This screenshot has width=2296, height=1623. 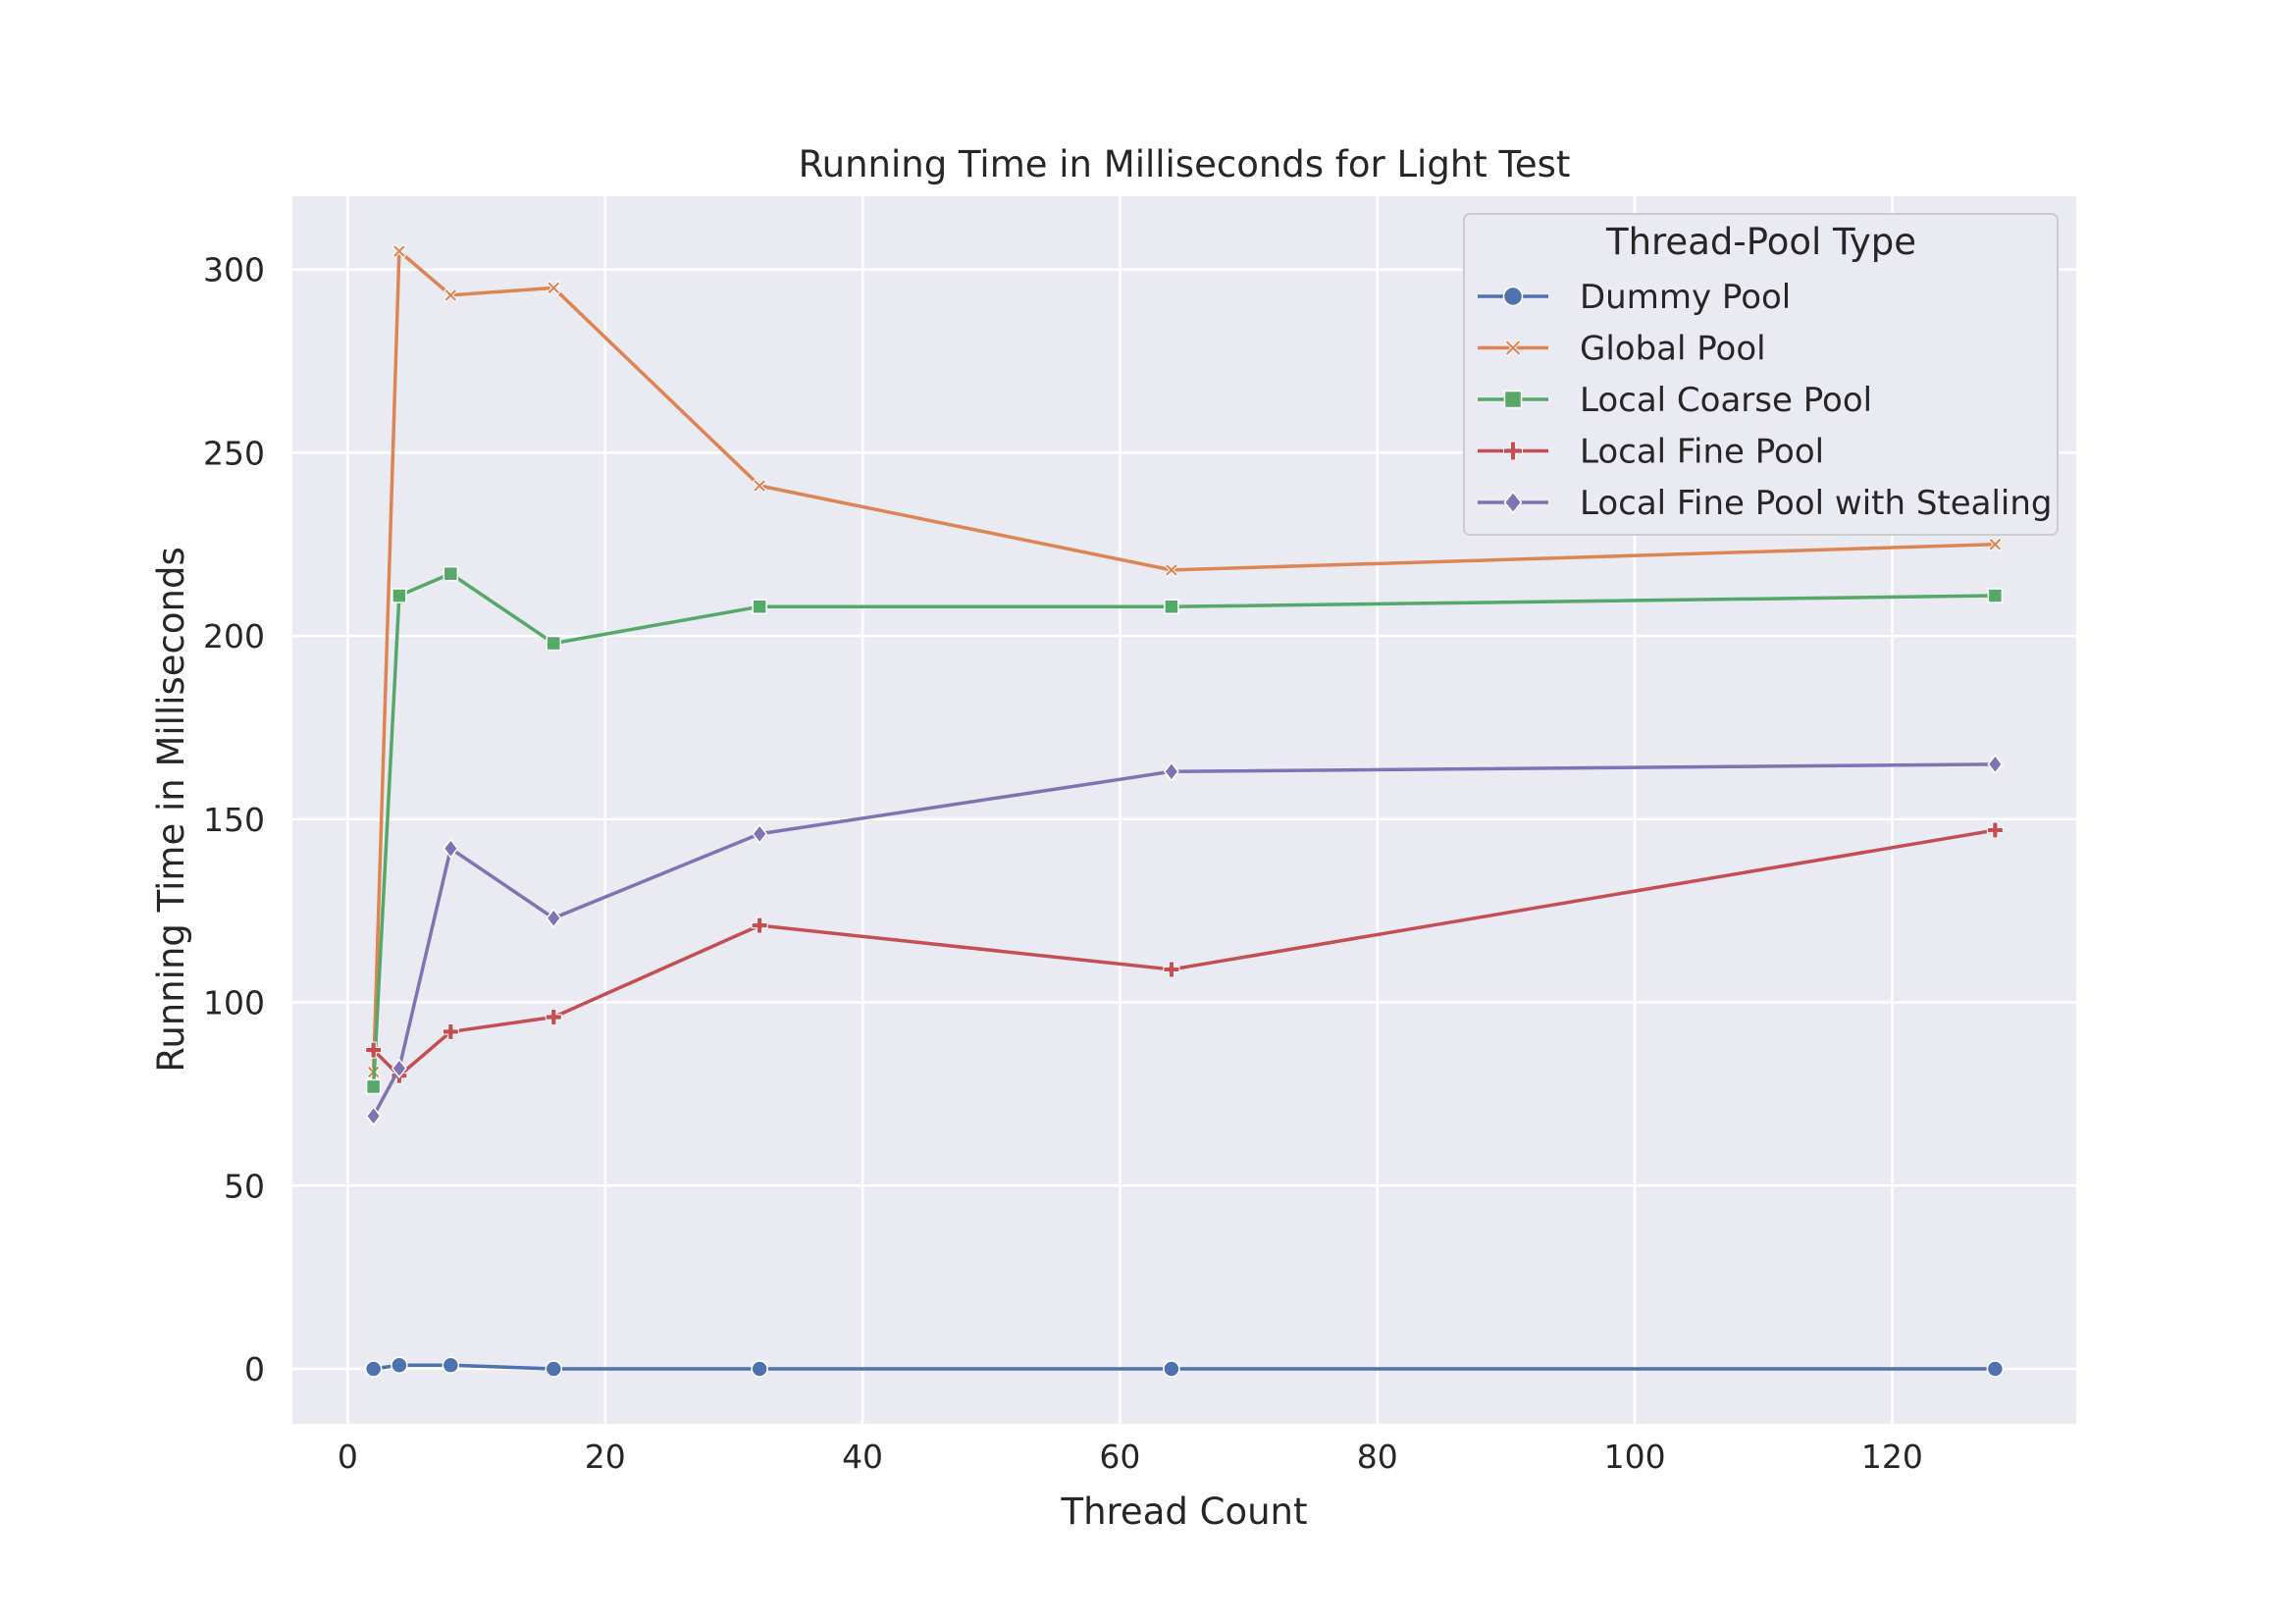 I want to click on x-tick-label: 40, so click(x=862, y=1457).